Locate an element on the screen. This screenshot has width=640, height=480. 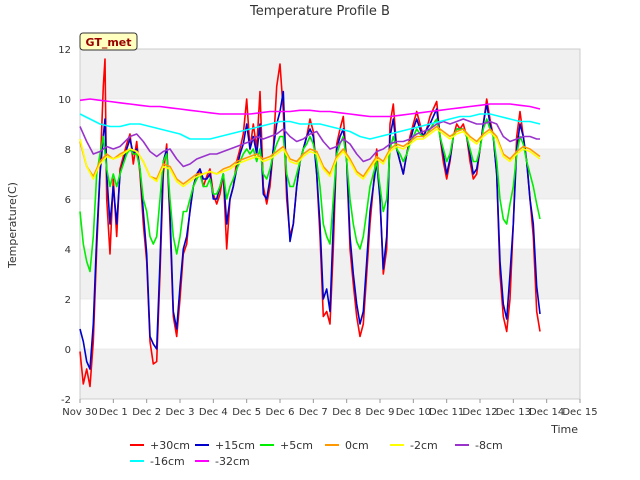
legend-label: -32cm is located at coordinates (232, 461).